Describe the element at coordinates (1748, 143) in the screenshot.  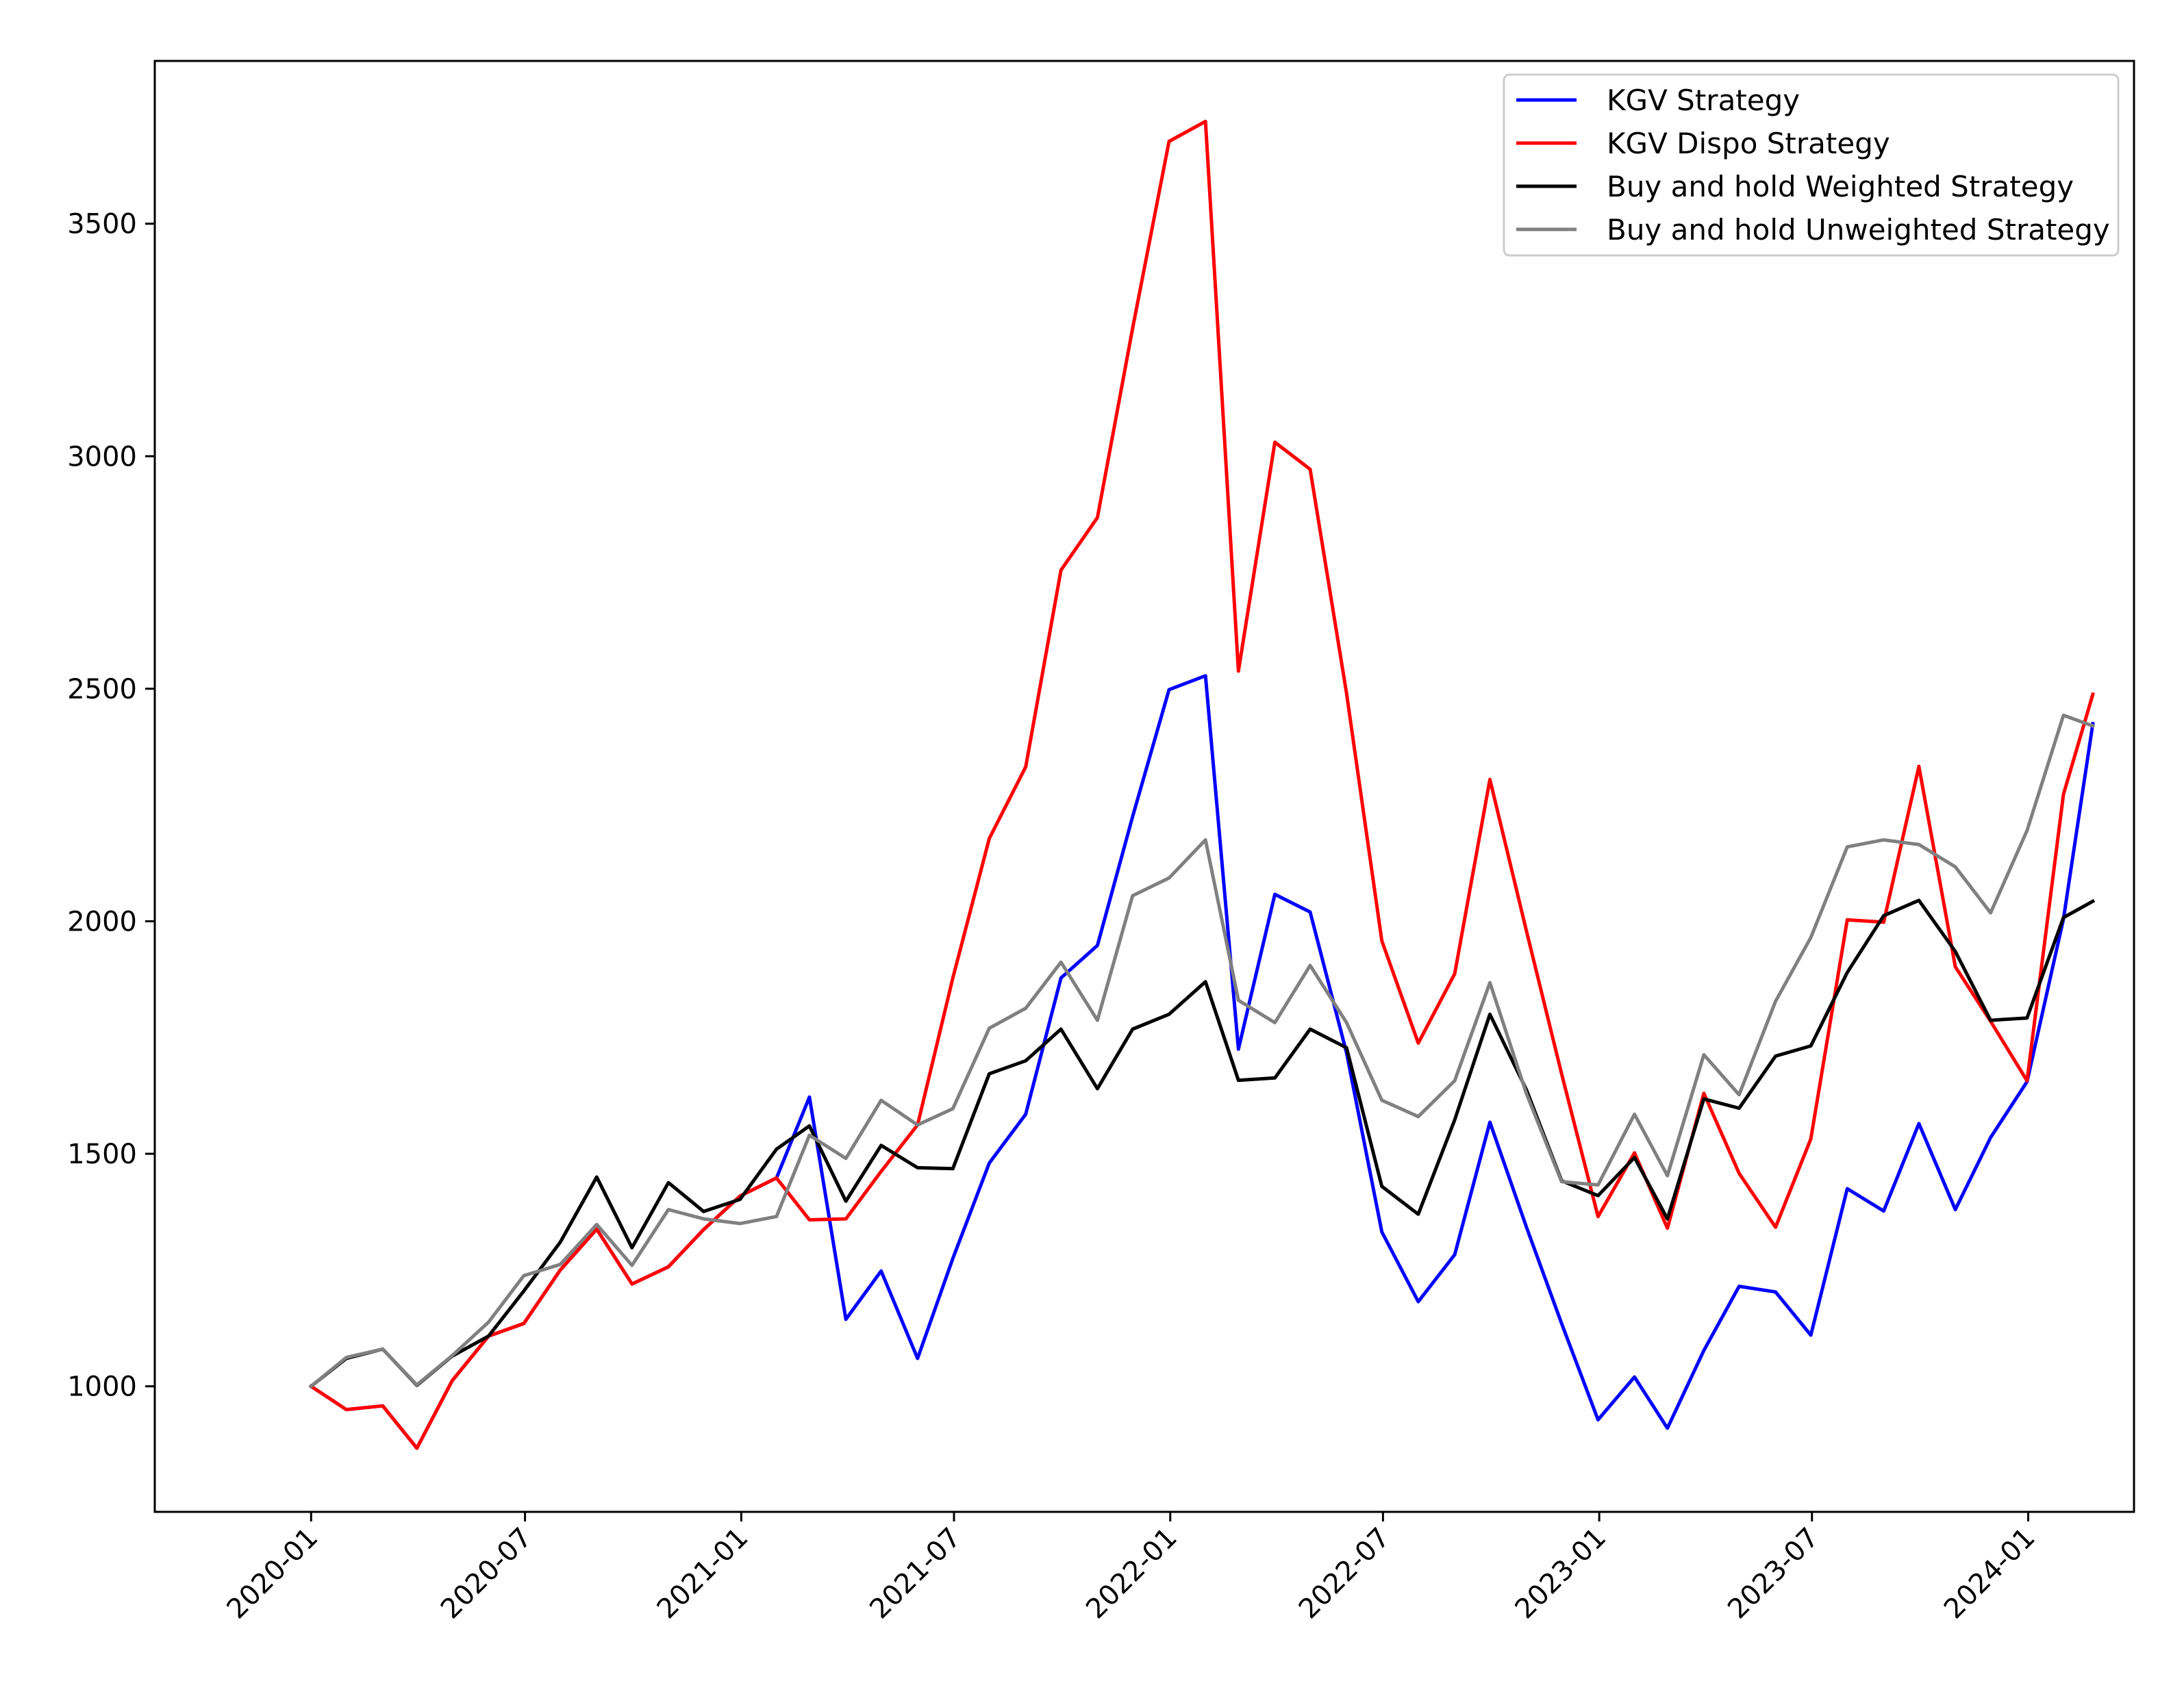
I see `legend-label: KGV Dispo Strategy` at that location.